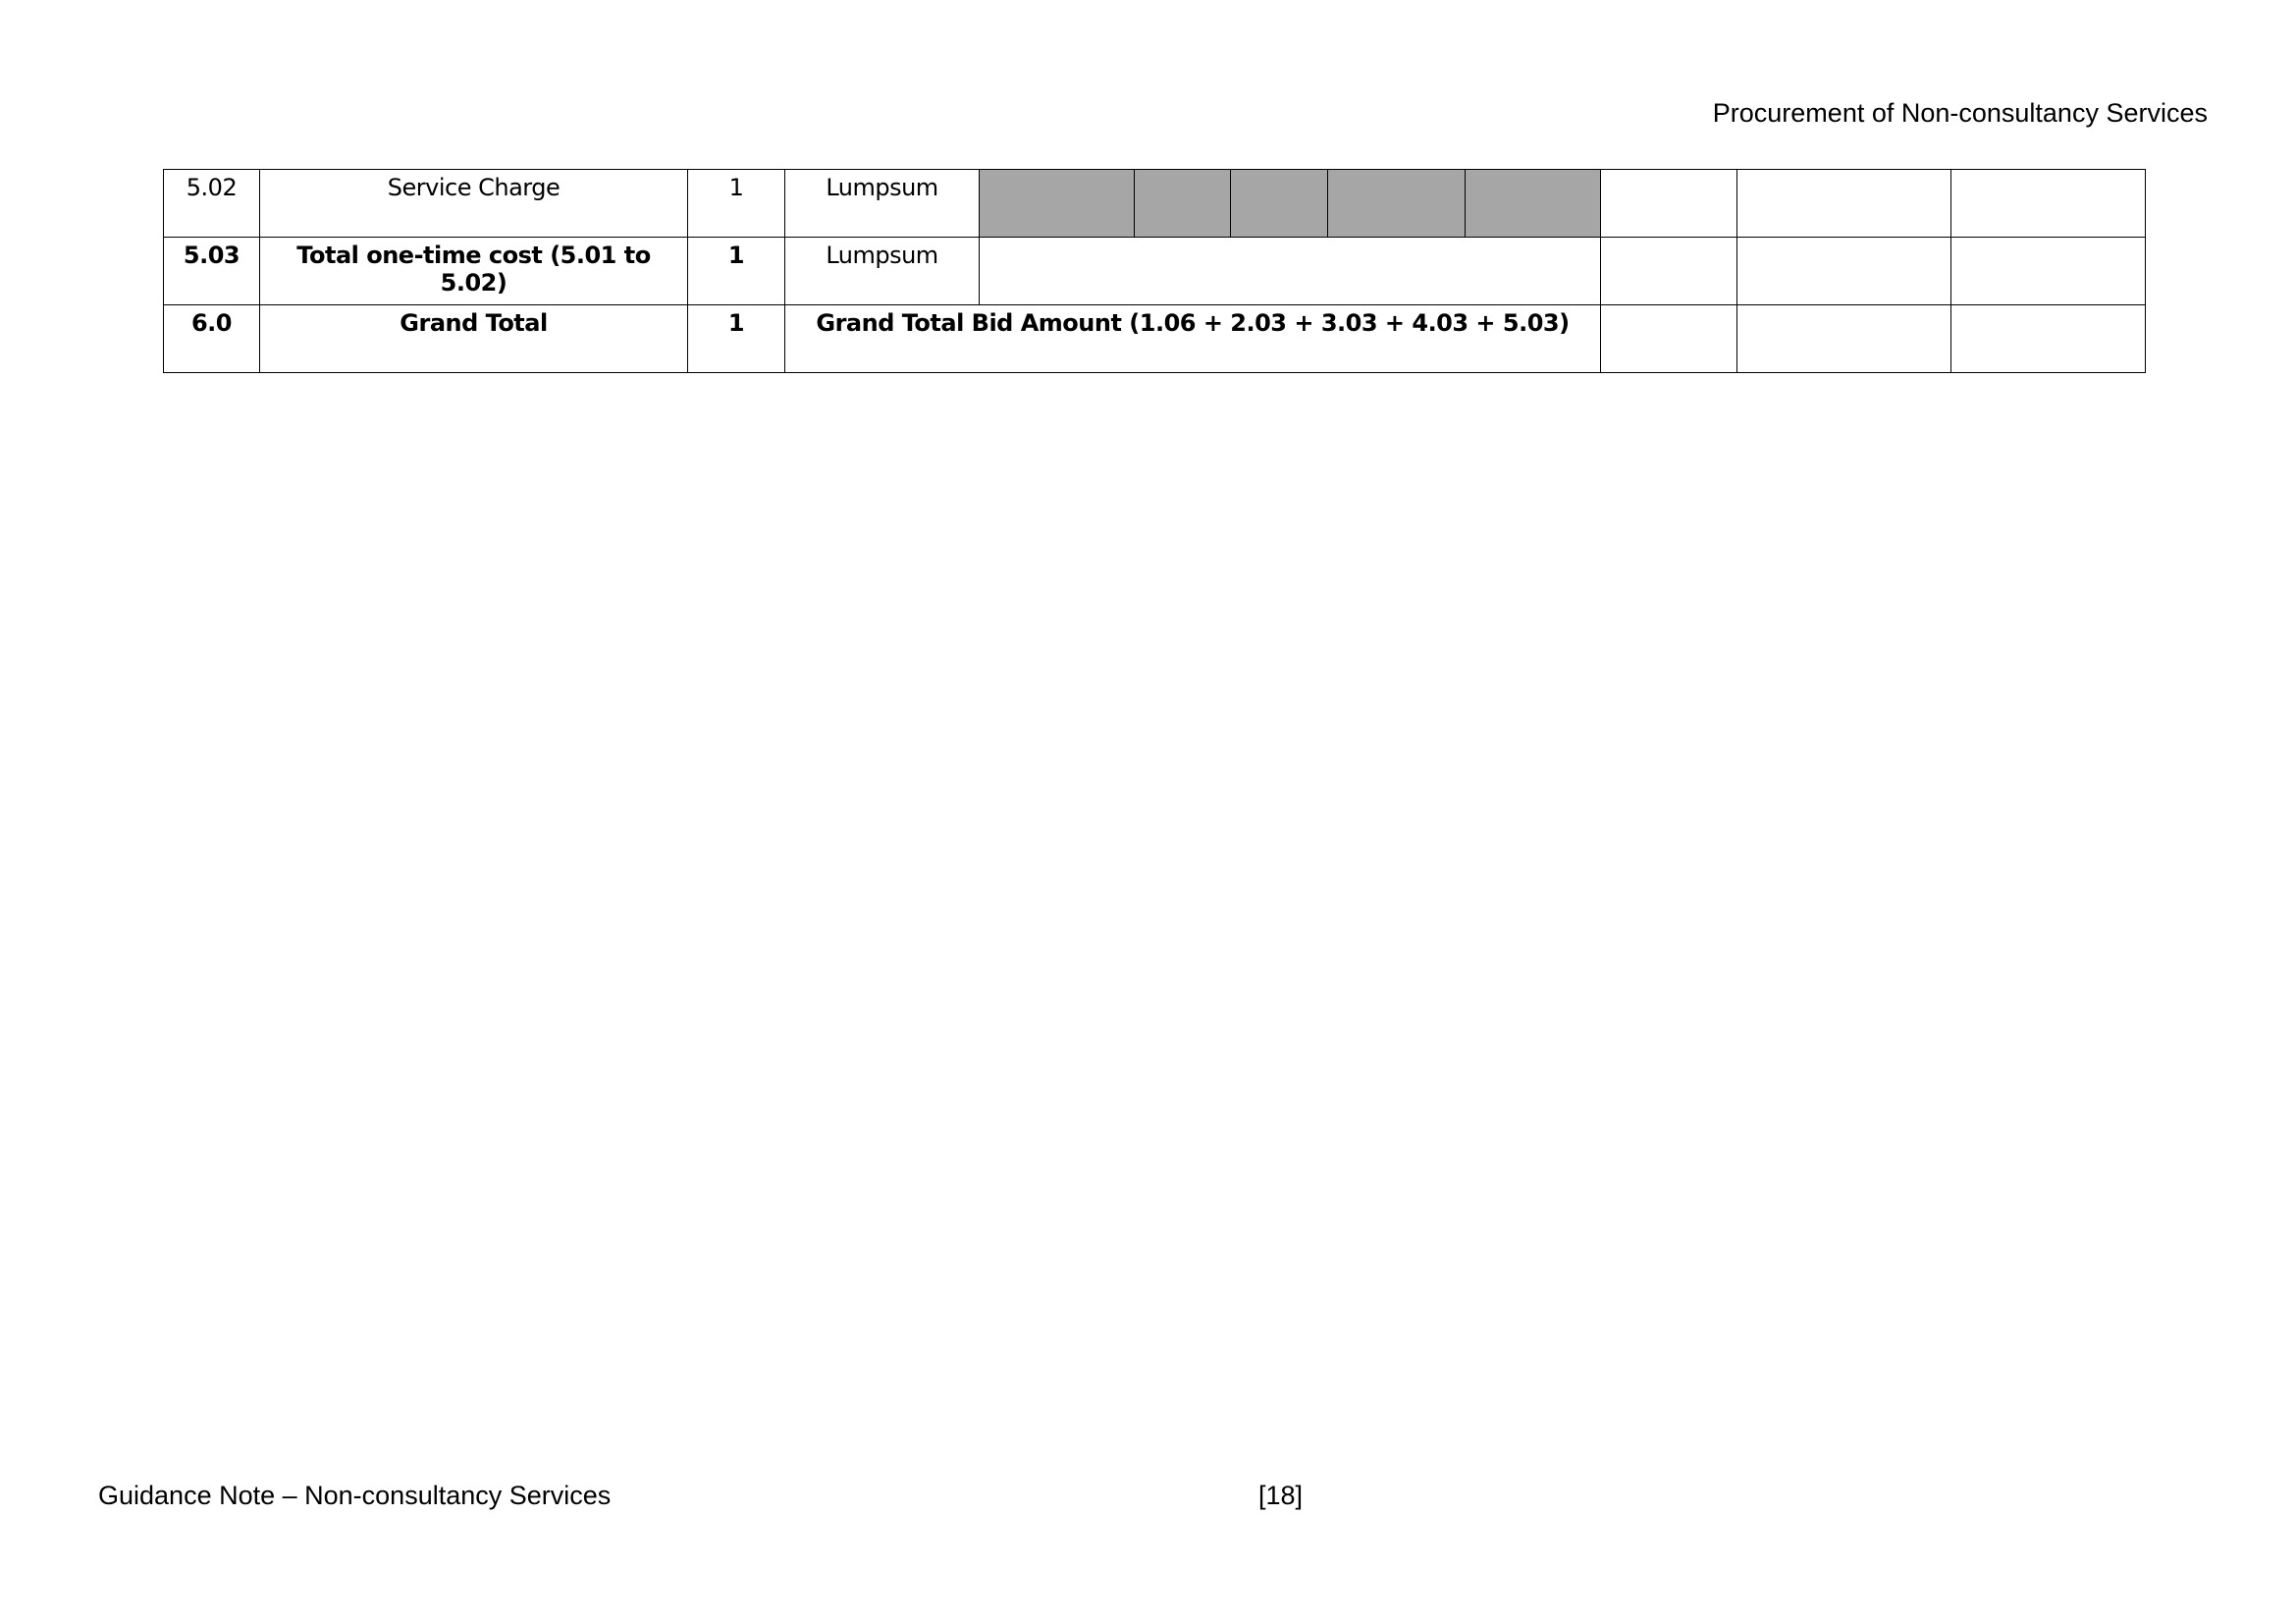 This screenshot has height=1624, width=2296. What do you see at coordinates (212, 203) in the screenshot?
I see `item-no: 5.02` at bounding box center [212, 203].